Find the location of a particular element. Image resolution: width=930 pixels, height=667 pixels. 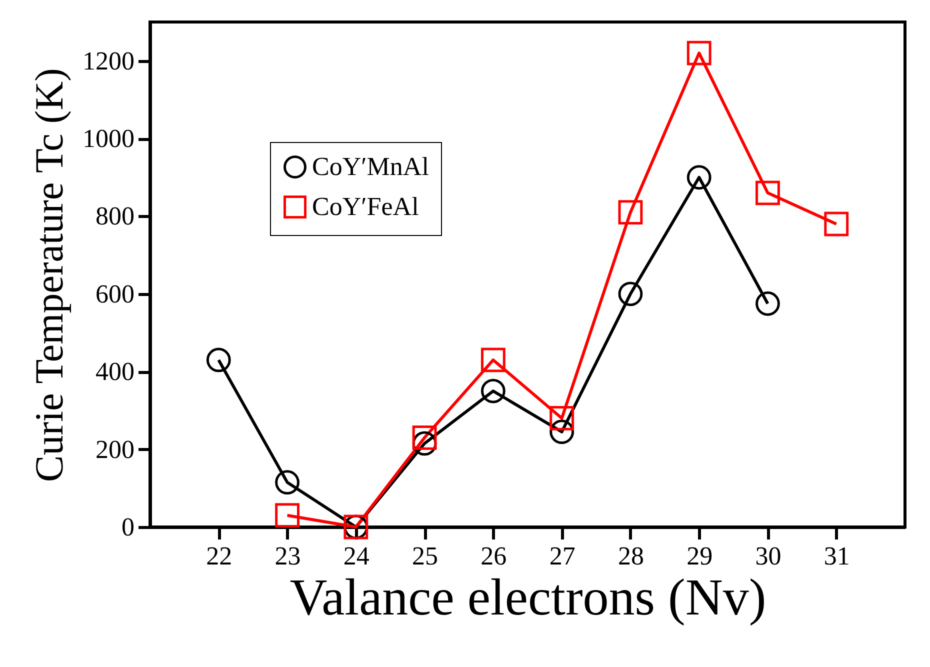

y-tick-label: 200 is located at coordinates (115, 449).